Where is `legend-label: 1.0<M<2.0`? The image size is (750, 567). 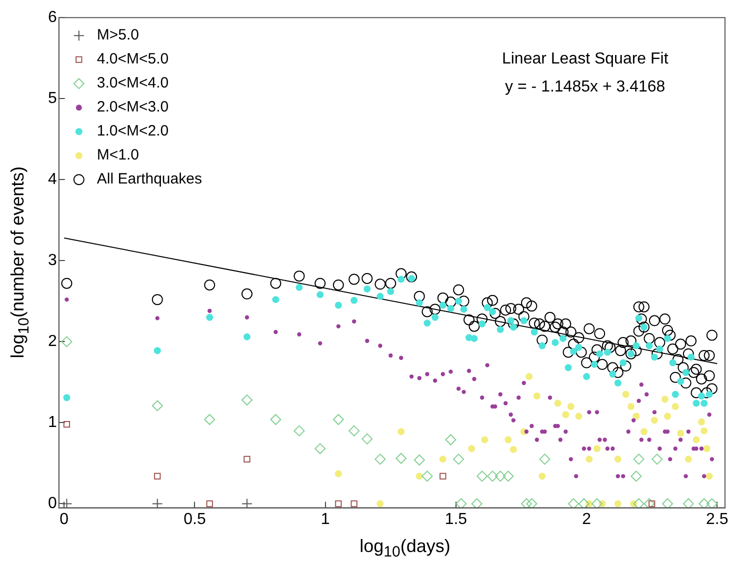
legend-label: 1.0<M<2.0 is located at coordinates (132, 131).